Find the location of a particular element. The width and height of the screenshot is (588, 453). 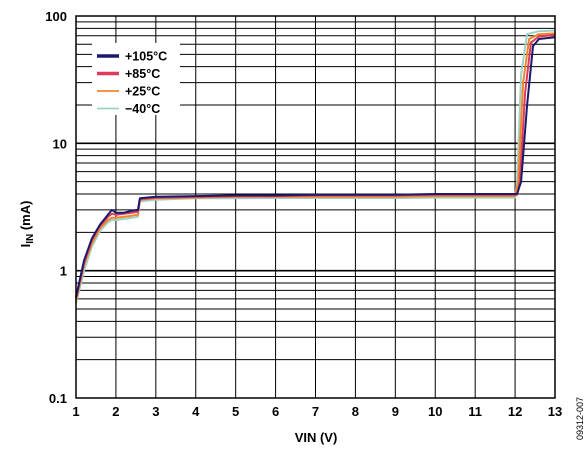

x-tick-label: 7 is located at coordinates (315, 411).